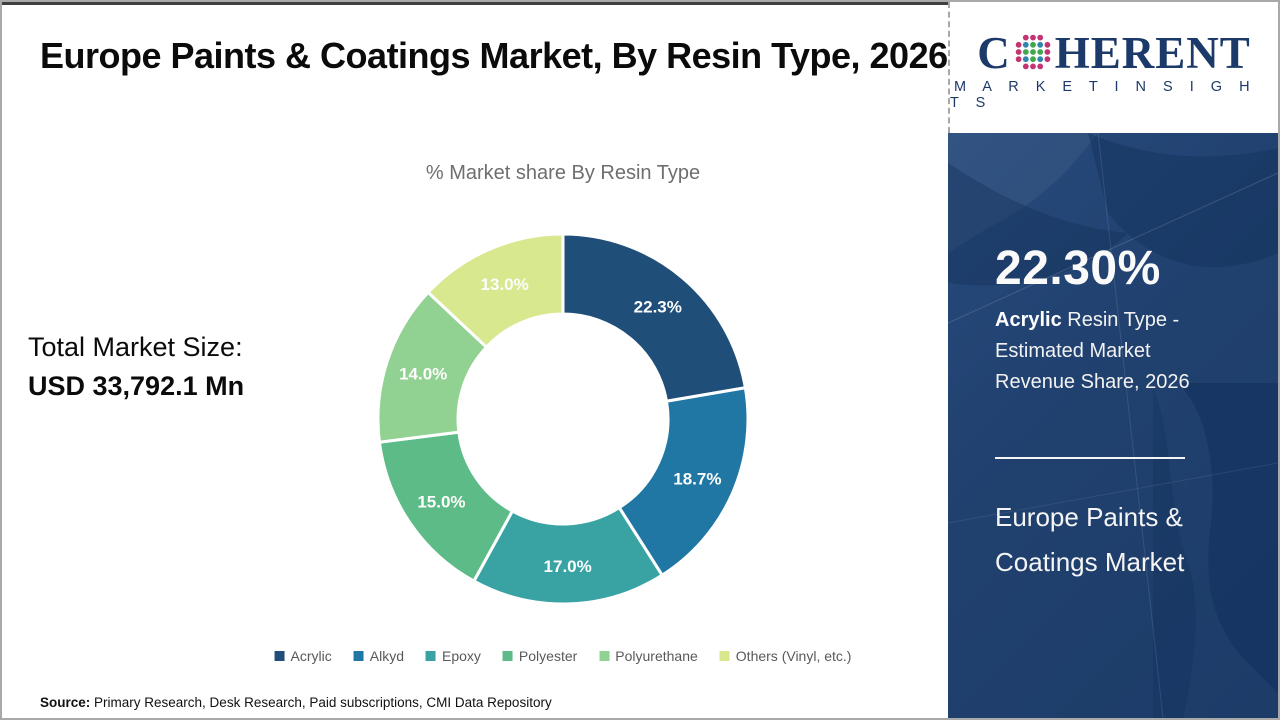  I want to click on donut-value-label: 22.3%, so click(658, 307).